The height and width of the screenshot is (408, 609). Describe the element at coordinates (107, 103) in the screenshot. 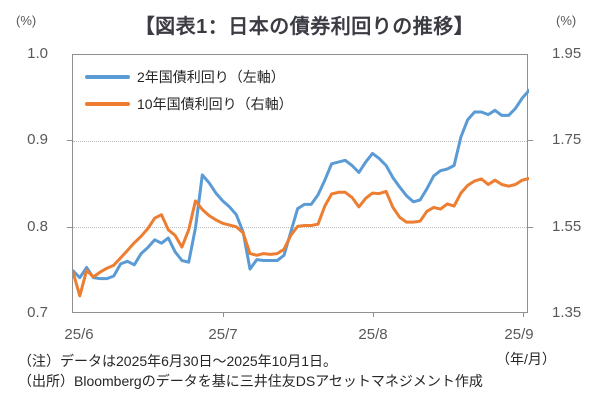

I see `legend-line-orange` at that location.